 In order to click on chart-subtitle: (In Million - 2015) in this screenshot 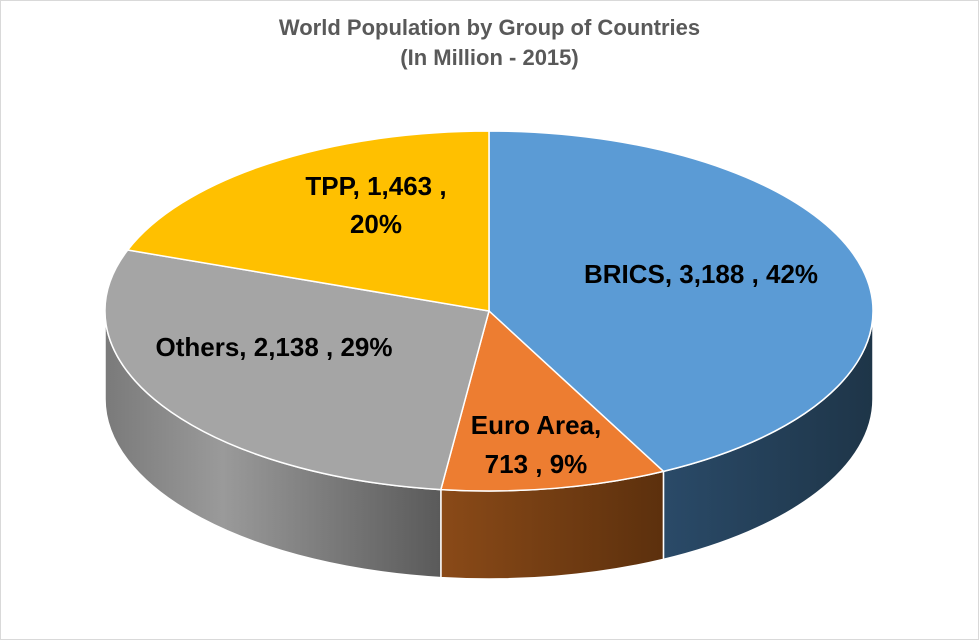, I will do `click(489, 57)`.